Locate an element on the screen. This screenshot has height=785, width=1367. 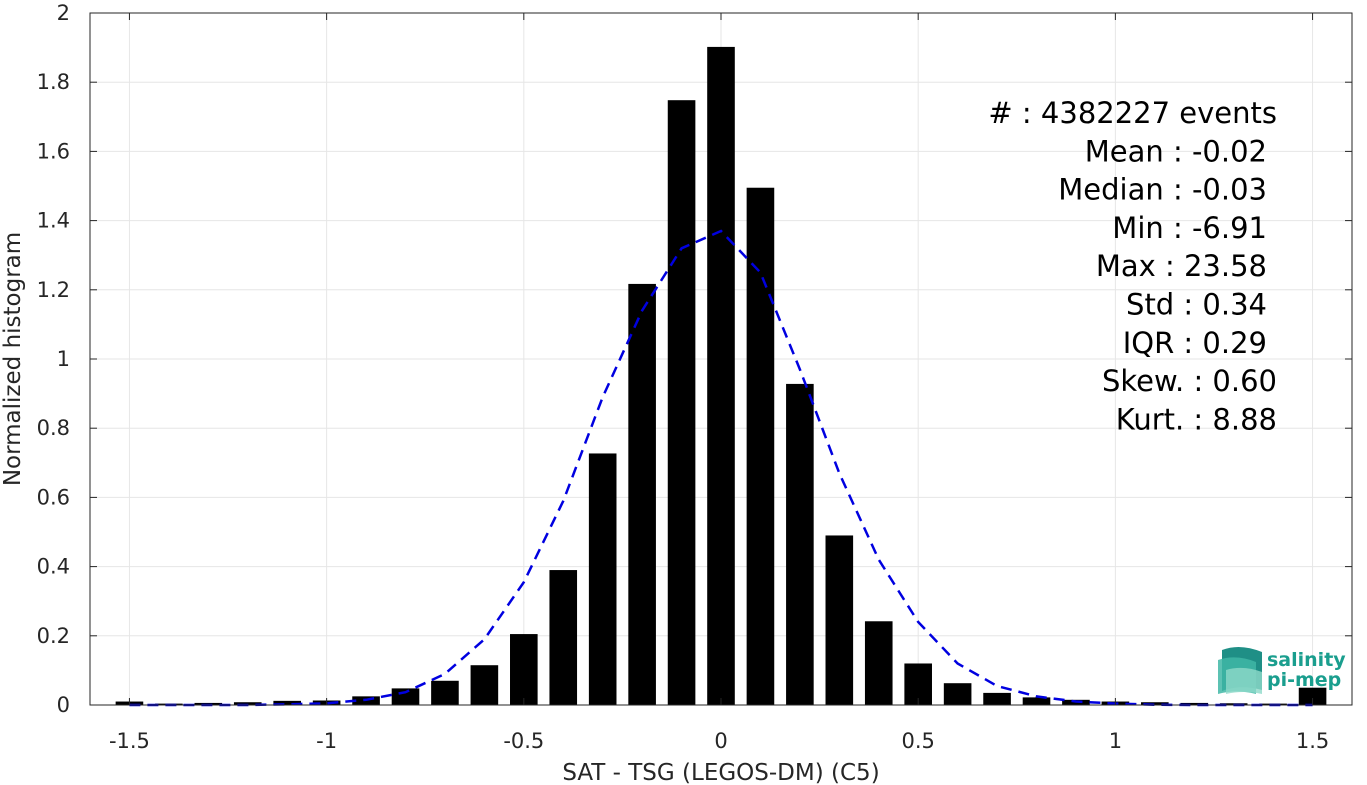
y-tick-label: 1 is located at coordinates (63, 359).